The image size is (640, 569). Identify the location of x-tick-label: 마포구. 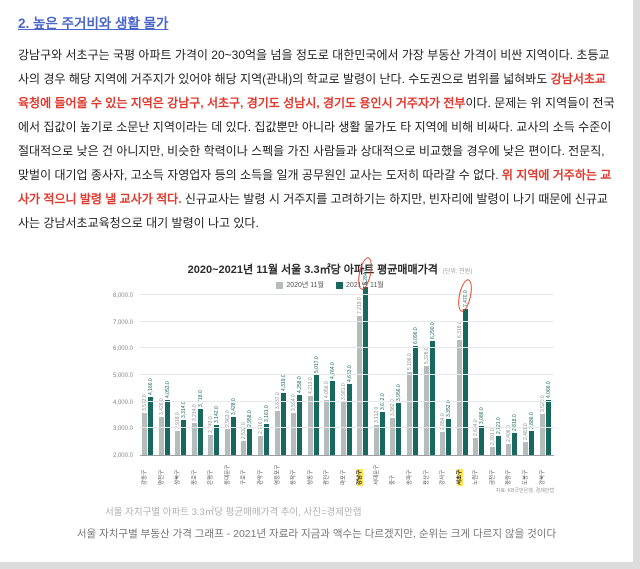
(343, 477).